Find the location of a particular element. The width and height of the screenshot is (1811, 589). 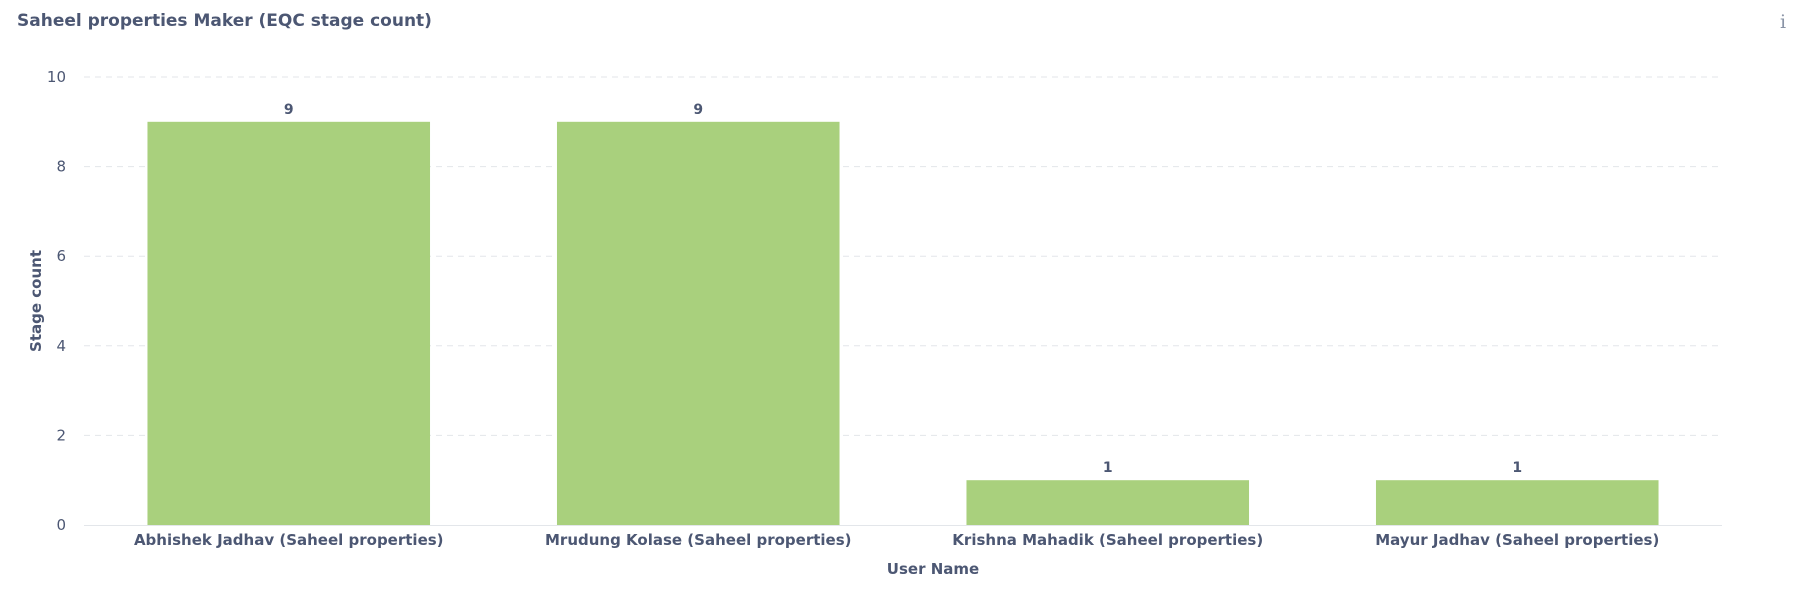

info-icon: i is located at coordinates (1783, 22).